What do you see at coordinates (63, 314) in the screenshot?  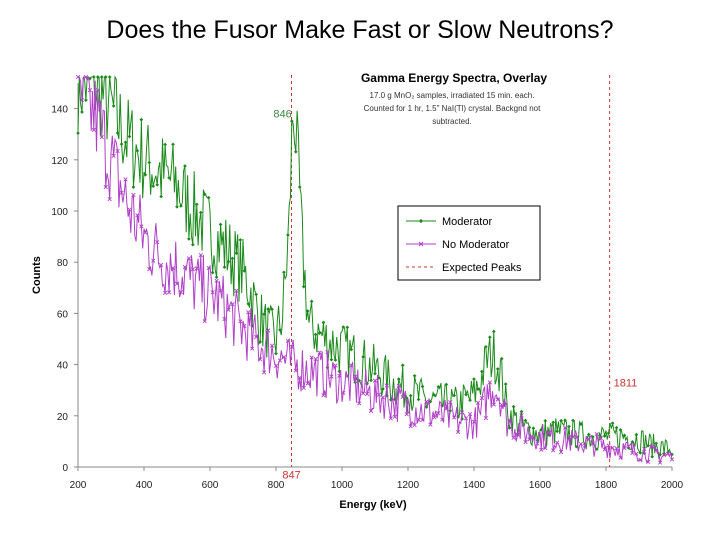 I see `y-tick-label: 60` at bounding box center [63, 314].